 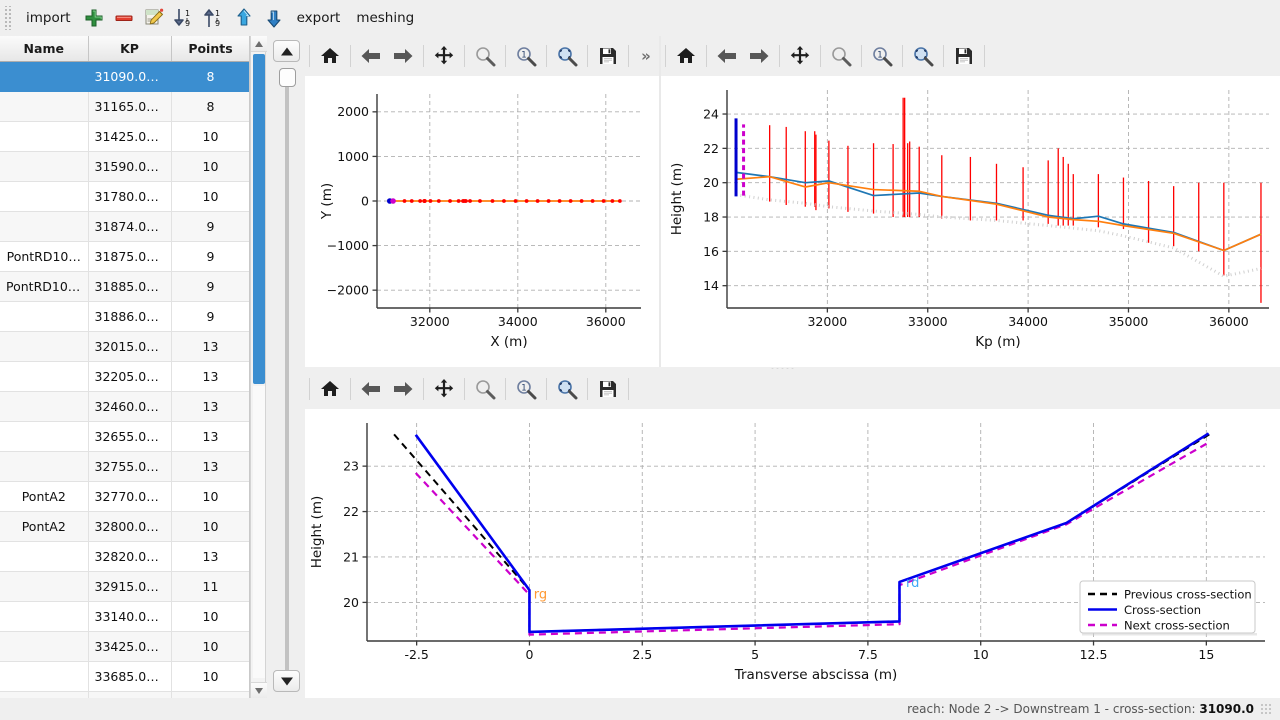 What do you see at coordinates (660, 201) in the screenshot?
I see `vertical-splitter` at bounding box center [660, 201].